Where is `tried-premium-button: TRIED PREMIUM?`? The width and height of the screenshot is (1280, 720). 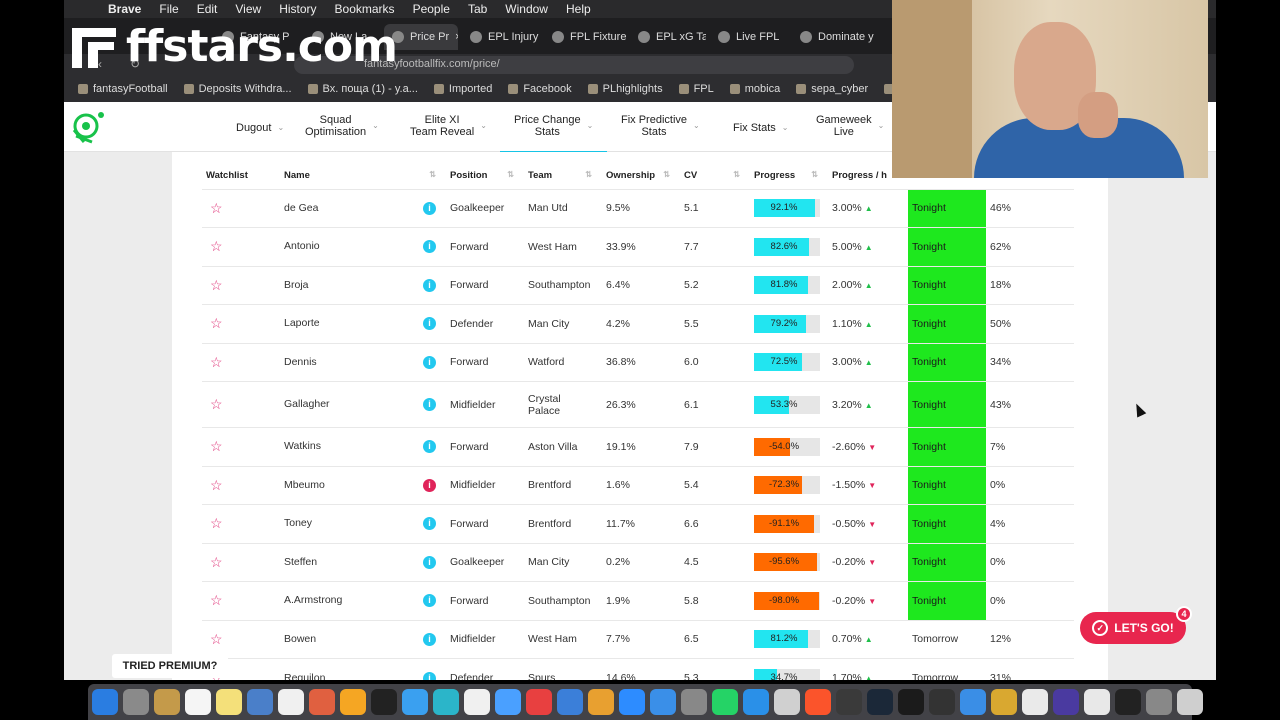
tried-premium-button: TRIED PREMIUM? is located at coordinates (170, 666).